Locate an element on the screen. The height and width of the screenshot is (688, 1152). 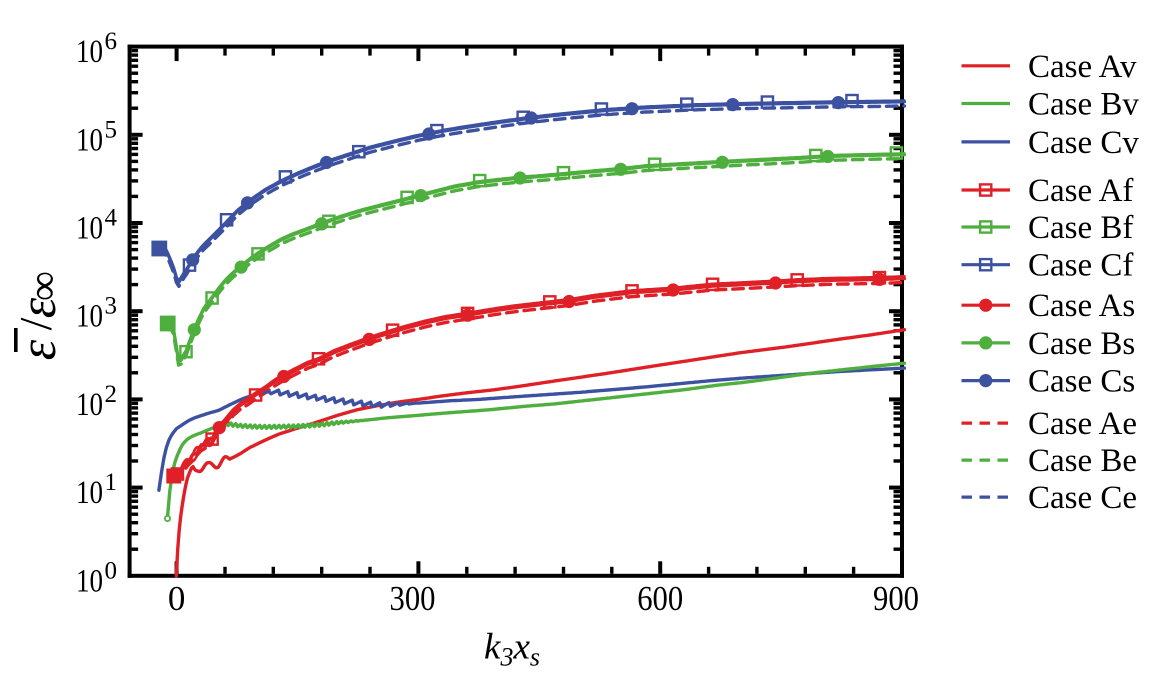
svg-text: Case Av is located at coordinates (1082, 67).